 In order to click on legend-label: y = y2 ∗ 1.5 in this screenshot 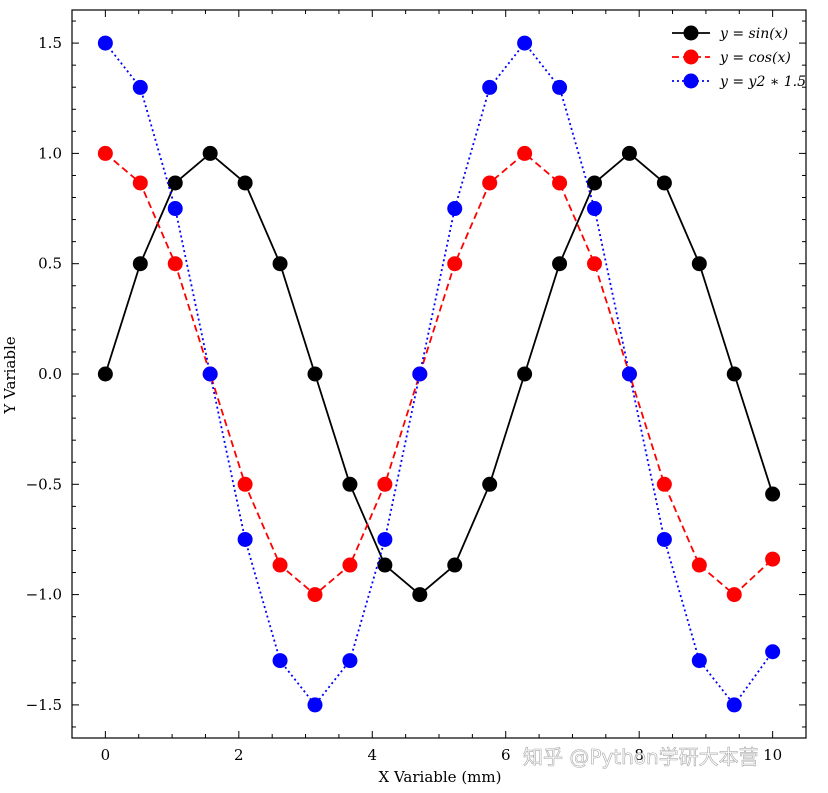, I will do `click(762, 82)`.